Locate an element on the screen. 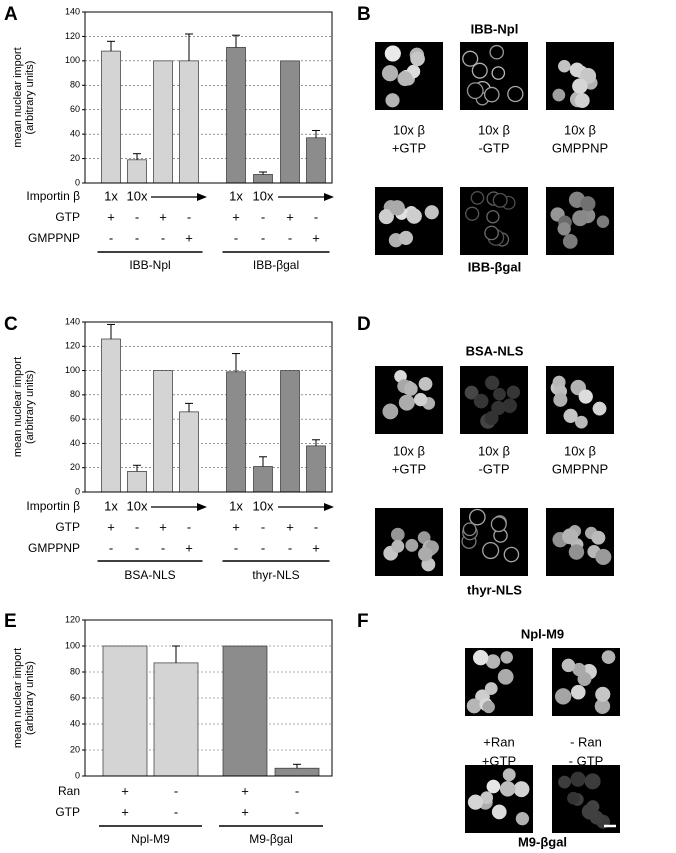  panel-title: Npl-M9 is located at coordinates (542, 633).